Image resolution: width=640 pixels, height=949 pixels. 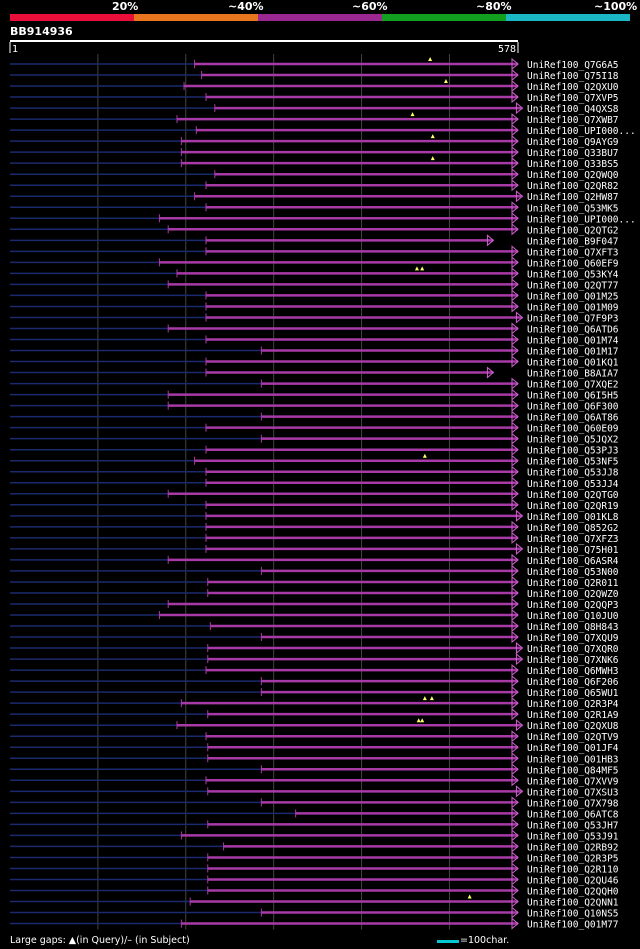 I want to click on hit-label: UniRef100_Q6ATC8, so click(x=573, y=814).